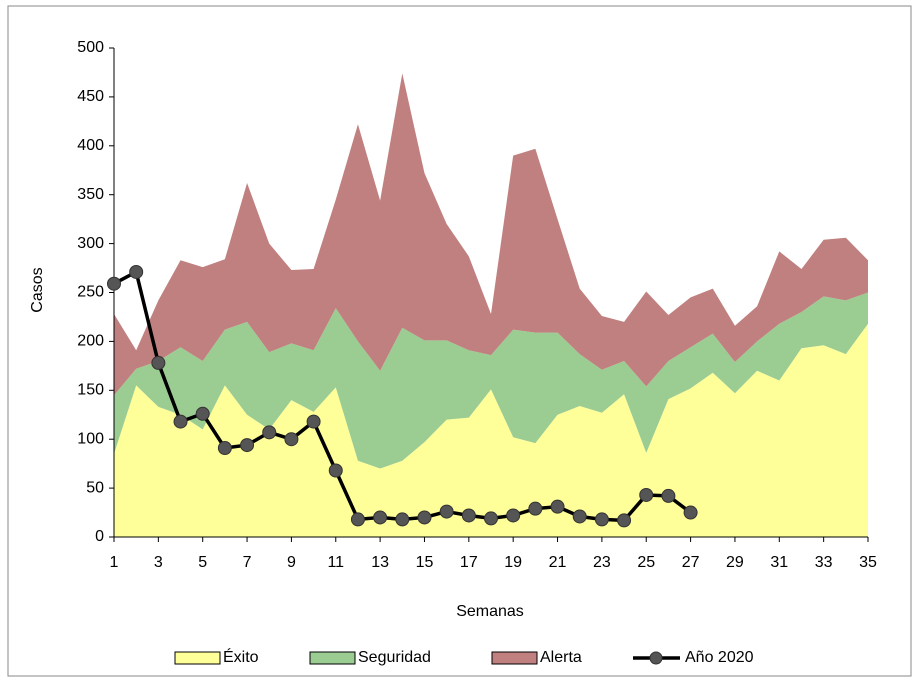 Image resolution: width=920 pixels, height=686 pixels. I want to click on x-tick-label: 17, so click(469, 562).